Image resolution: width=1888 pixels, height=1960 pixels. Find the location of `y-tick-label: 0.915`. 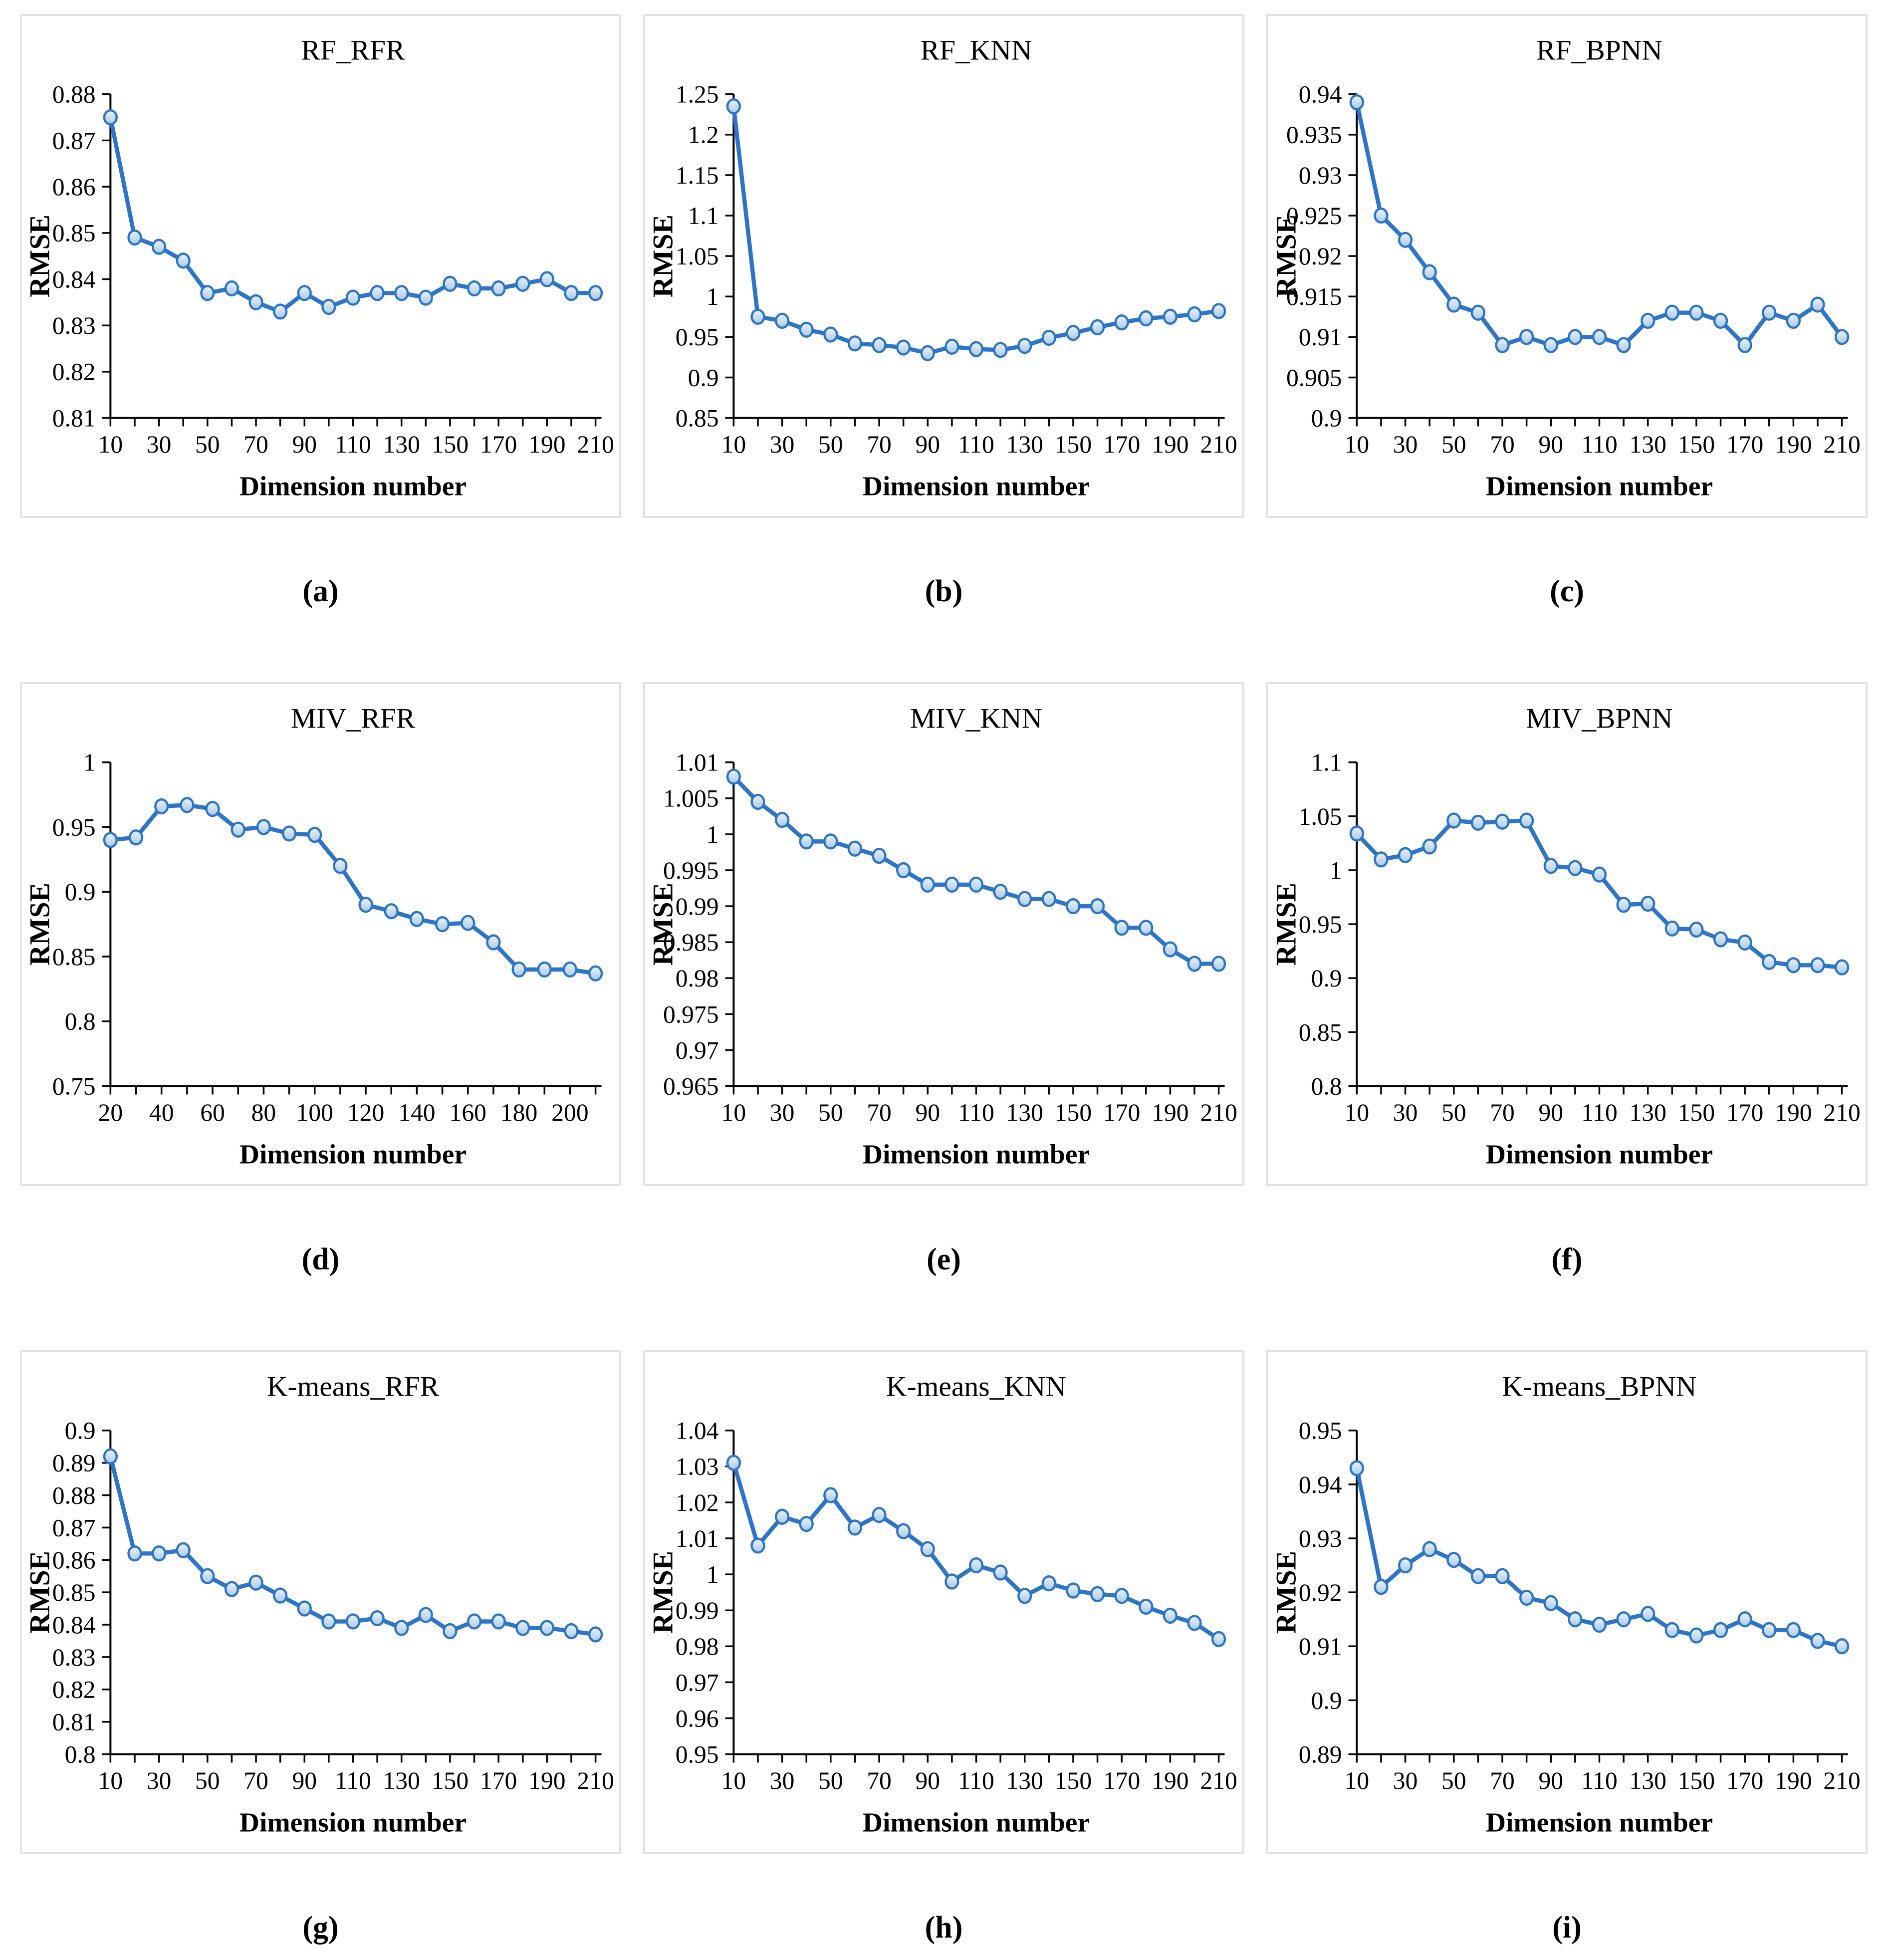

y-tick-label: 0.915 is located at coordinates (1314, 296).